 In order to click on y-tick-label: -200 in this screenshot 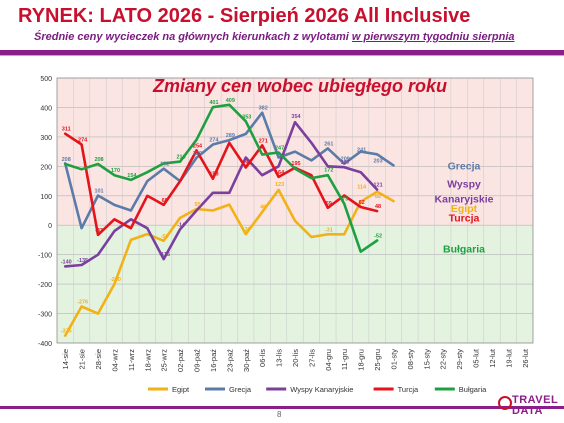, I will do `click(45, 285)`.